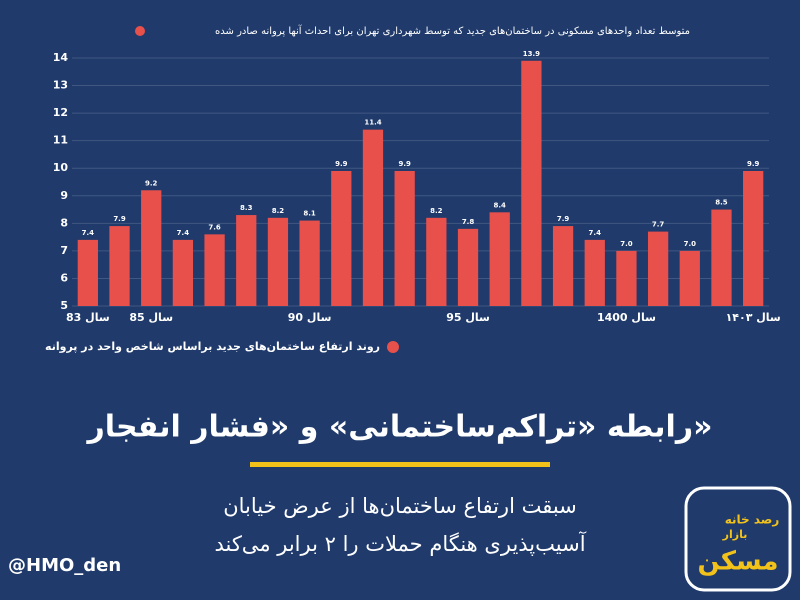 The width and height of the screenshot is (800, 600). What do you see at coordinates (626, 317) in the screenshot?
I see `x-tick-label: سال 1400` at bounding box center [626, 317].